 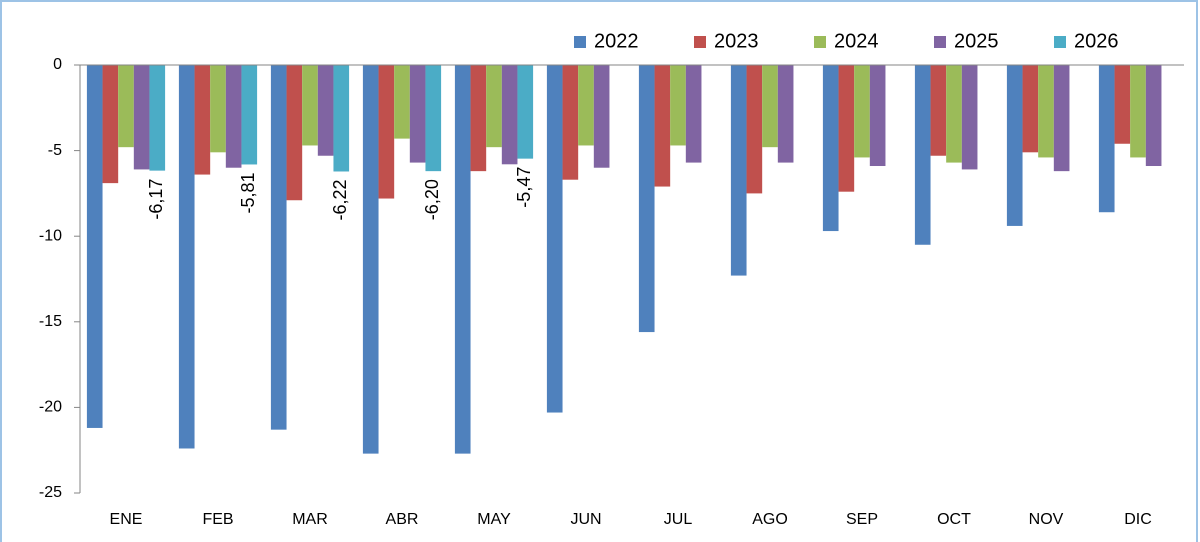 I want to click on x-tick-label: OCT, so click(x=954, y=519).